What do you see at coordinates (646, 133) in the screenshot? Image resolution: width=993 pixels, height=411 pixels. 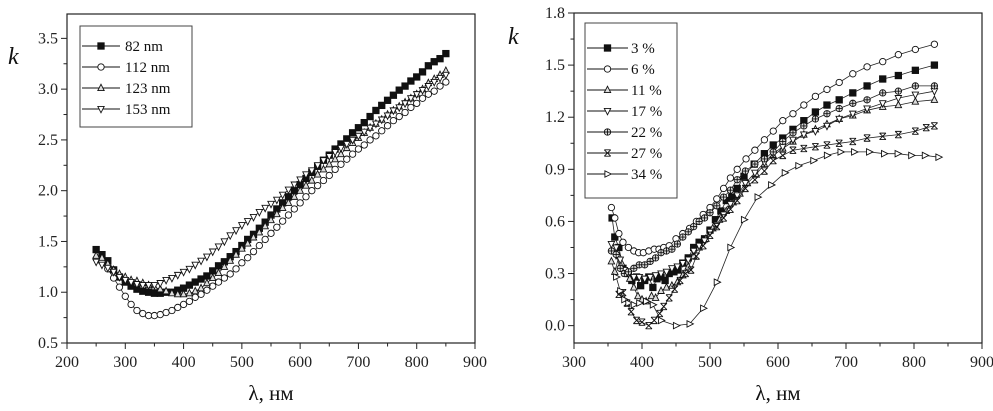 I see `legend-label: 22 %` at bounding box center [646, 133].